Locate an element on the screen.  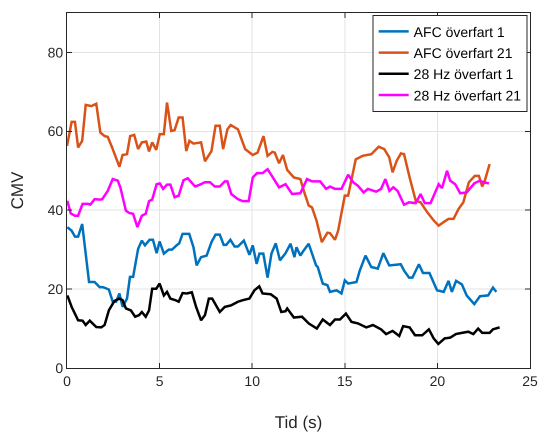
y-tick-label: 60 is located at coordinates (56, 131).